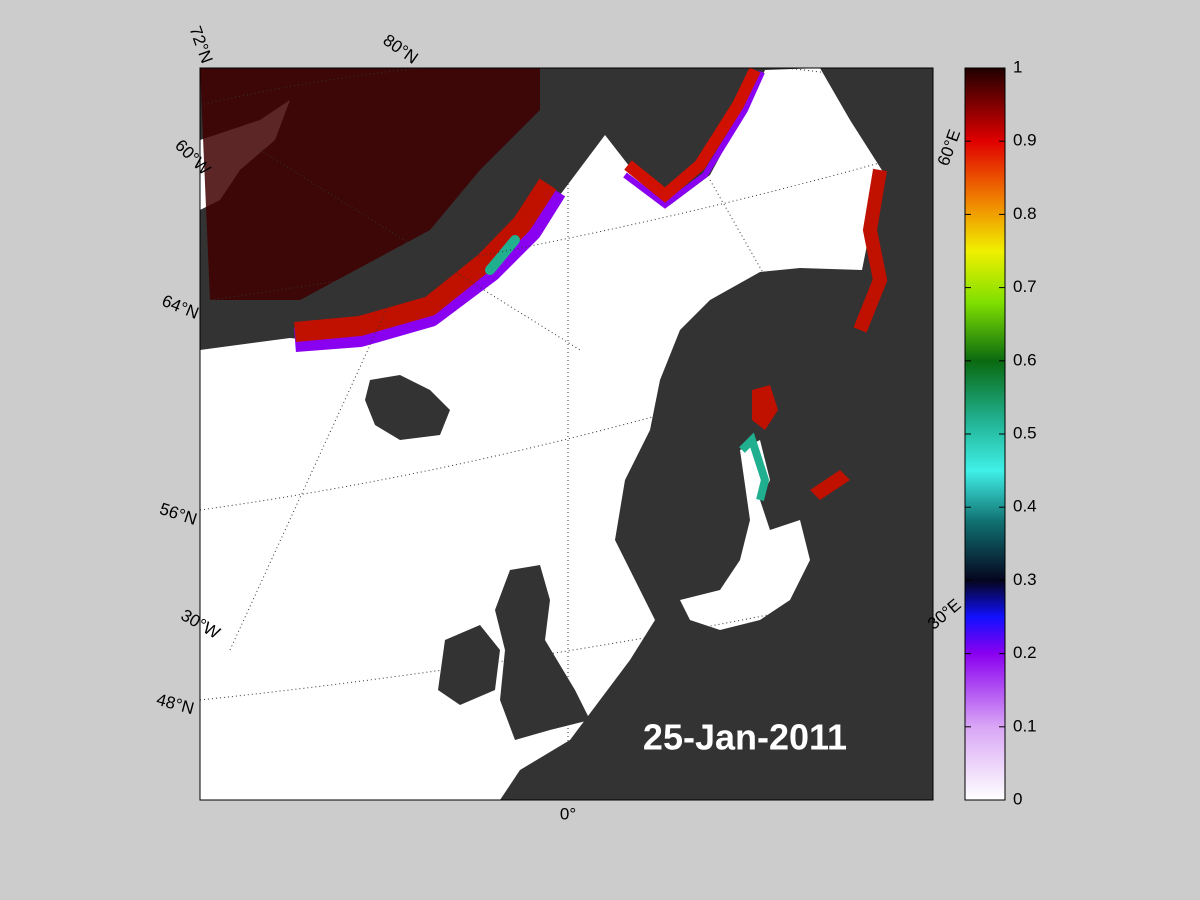 This screenshot has height=900, width=1200. I want to click on date-label: 25-Jan-2011, so click(745, 737).